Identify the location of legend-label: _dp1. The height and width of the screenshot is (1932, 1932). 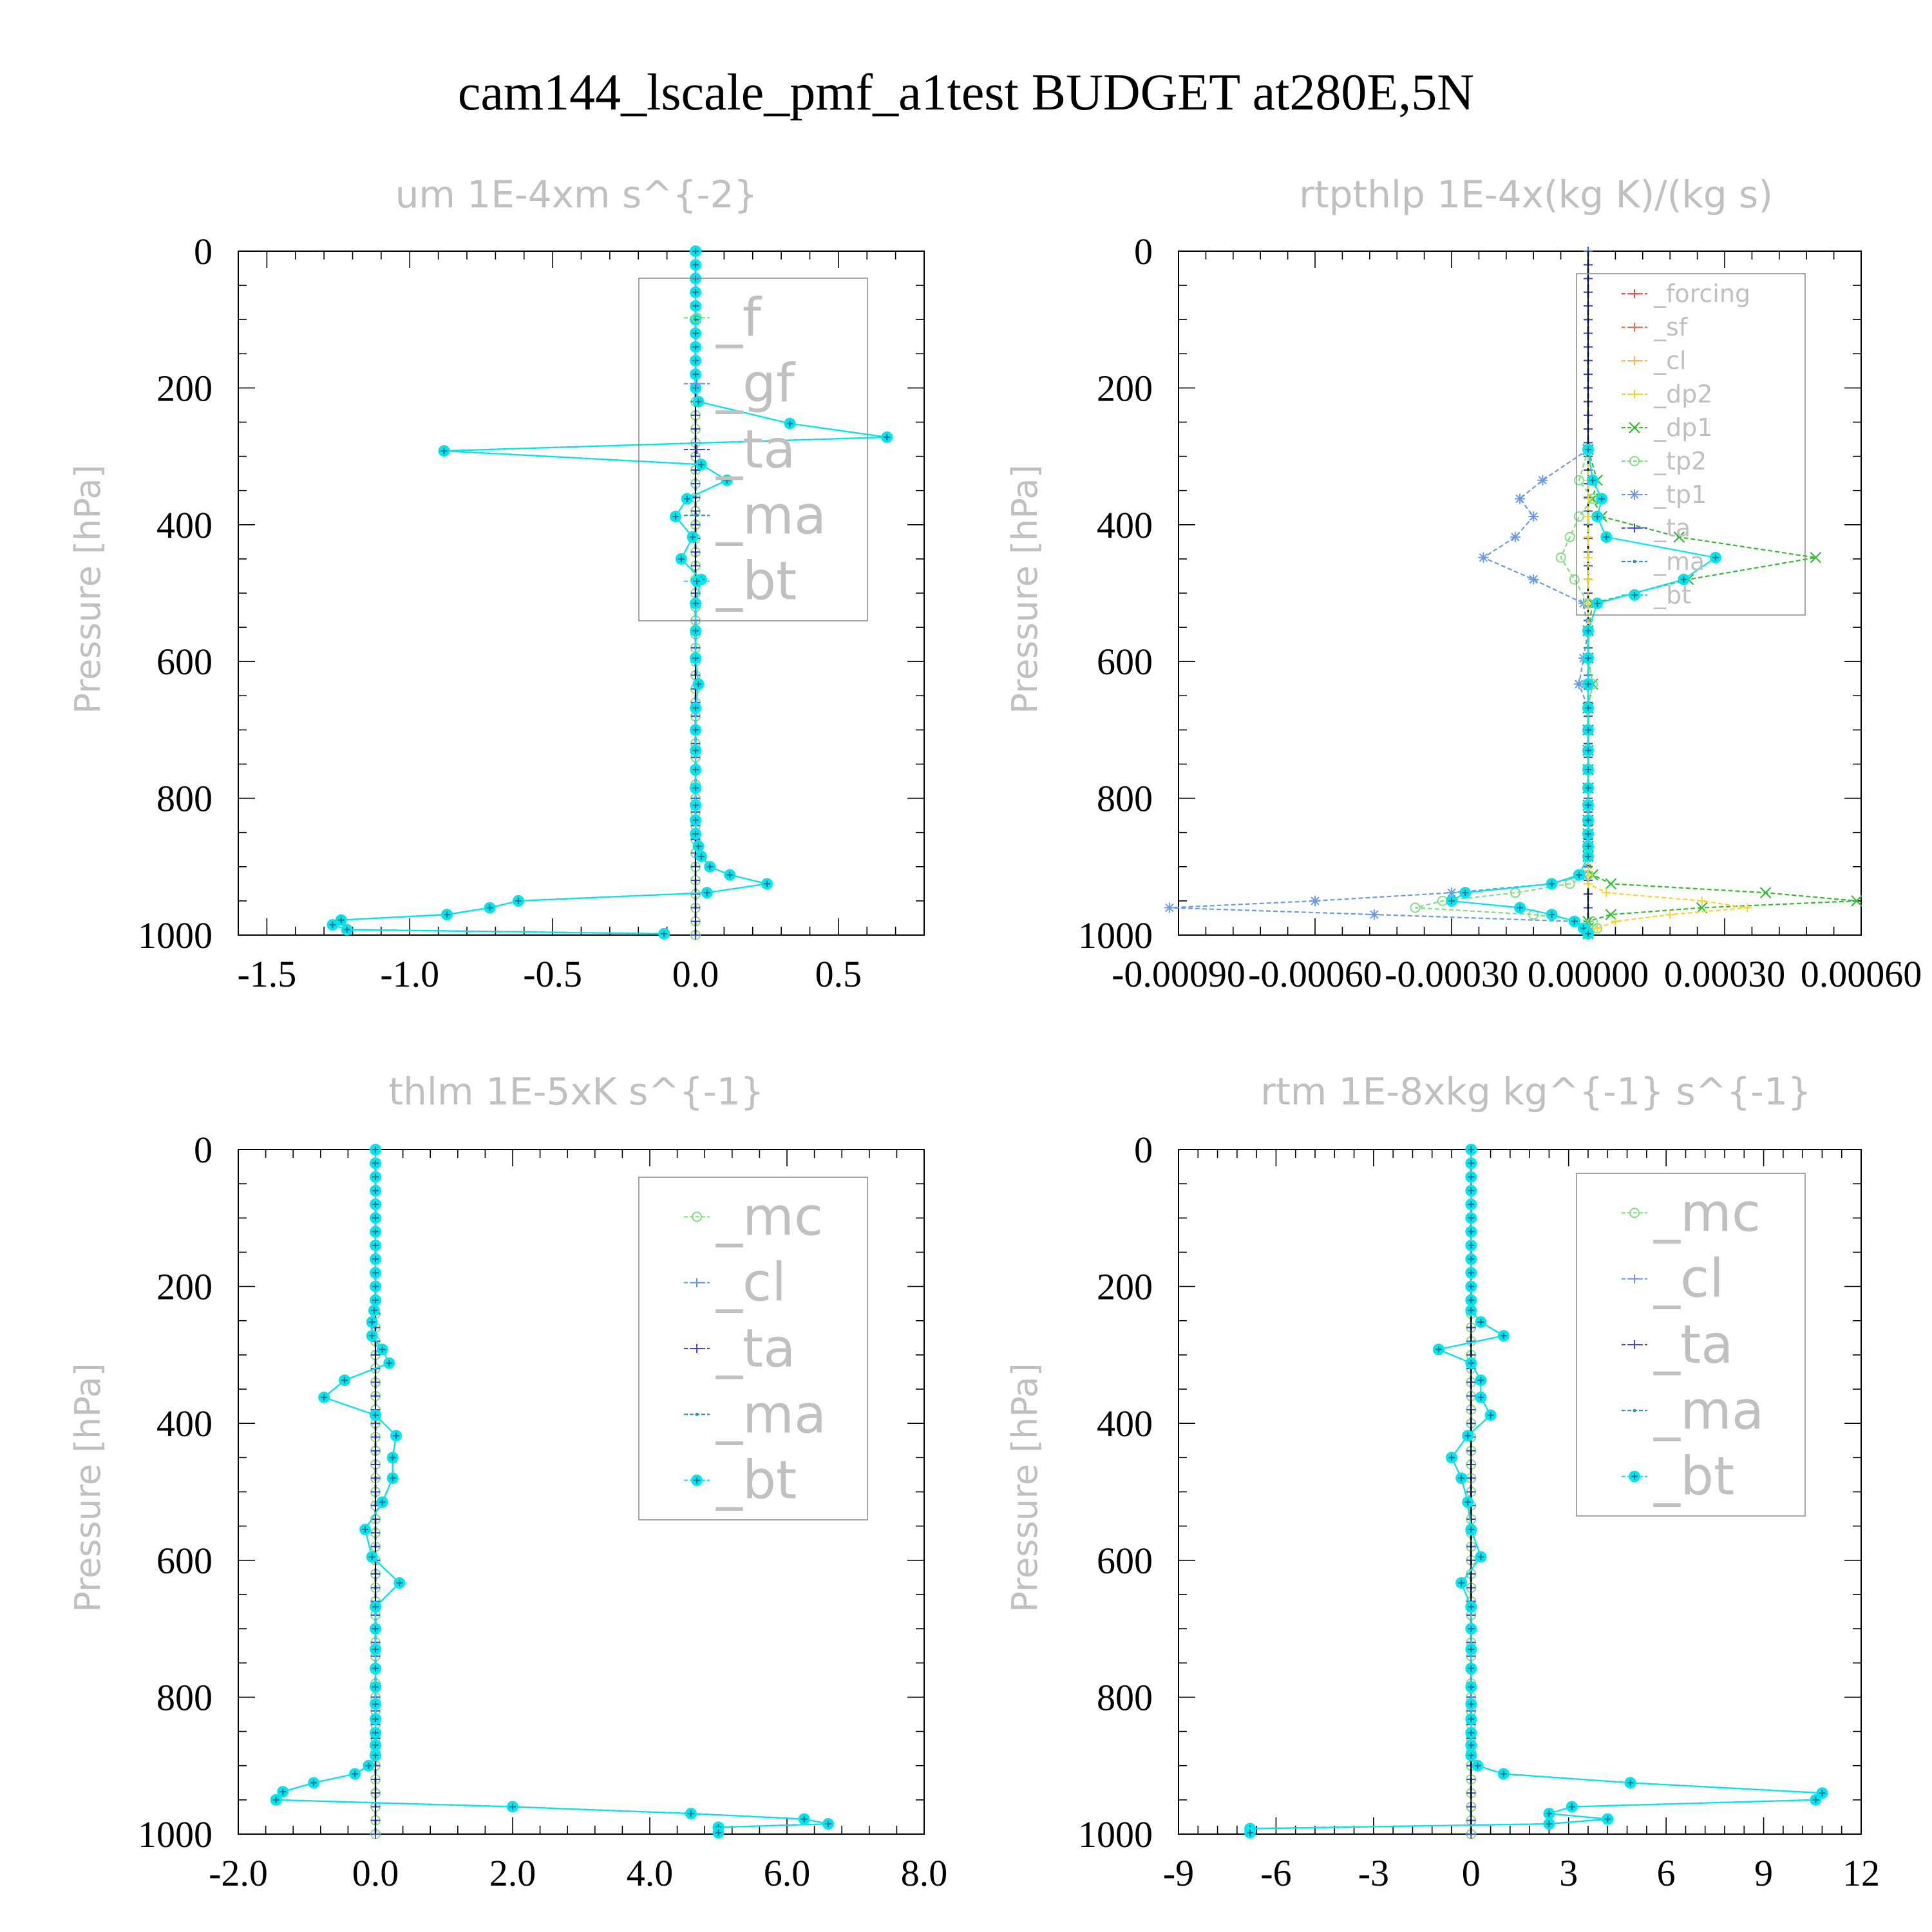
(1682, 428).